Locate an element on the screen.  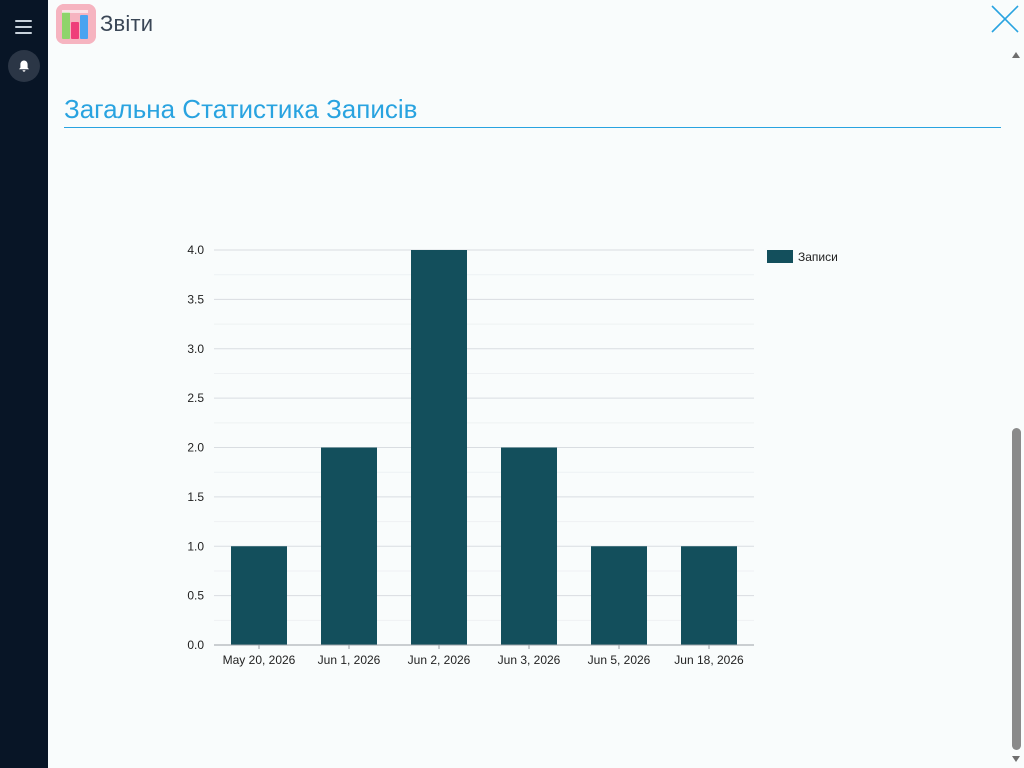
bell-icon is located at coordinates (24, 66).